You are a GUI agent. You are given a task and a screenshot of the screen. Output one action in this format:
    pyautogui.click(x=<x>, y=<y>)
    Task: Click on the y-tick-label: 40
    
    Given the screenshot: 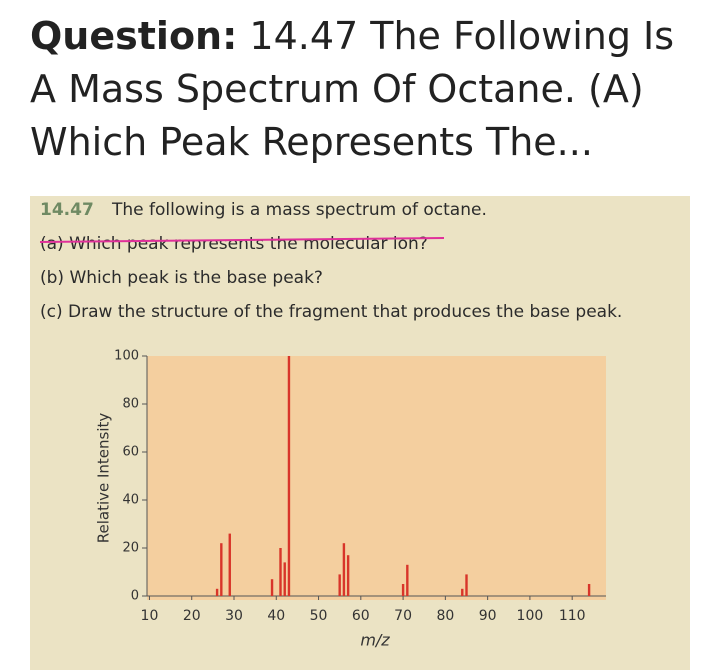 What is the action you would take?
    pyautogui.click(x=130, y=500)
    